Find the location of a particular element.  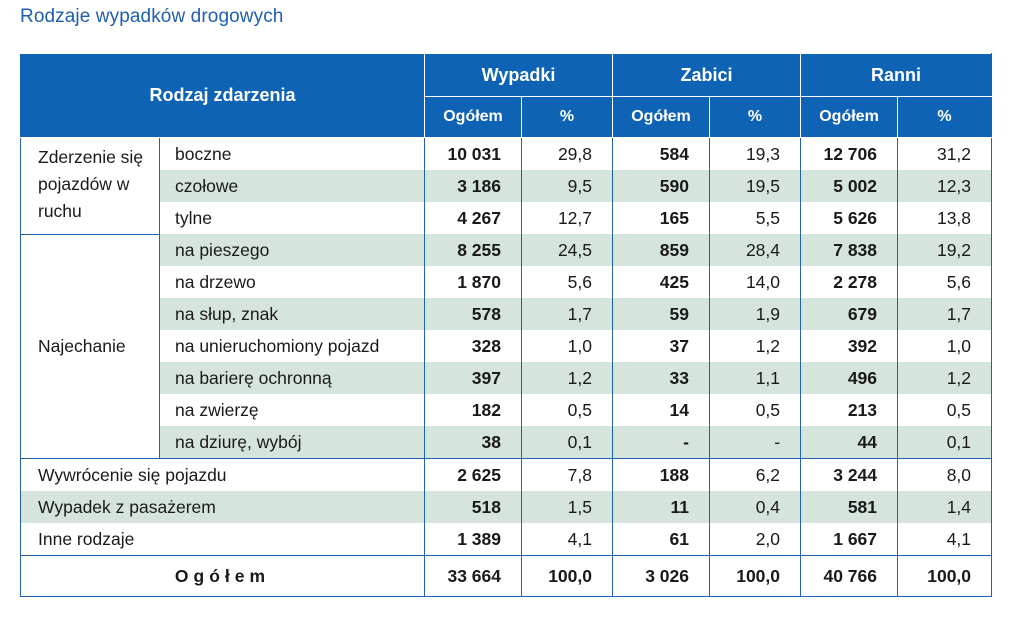

cell-injured-total: 3 244 is located at coordinates (849, 474).